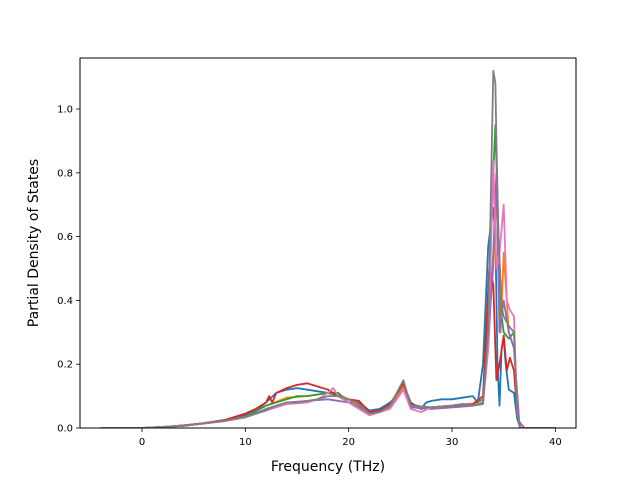 This screenshot has width=640, height=484. I want to click on y-tick-label: 0.4, so click(65, 301).